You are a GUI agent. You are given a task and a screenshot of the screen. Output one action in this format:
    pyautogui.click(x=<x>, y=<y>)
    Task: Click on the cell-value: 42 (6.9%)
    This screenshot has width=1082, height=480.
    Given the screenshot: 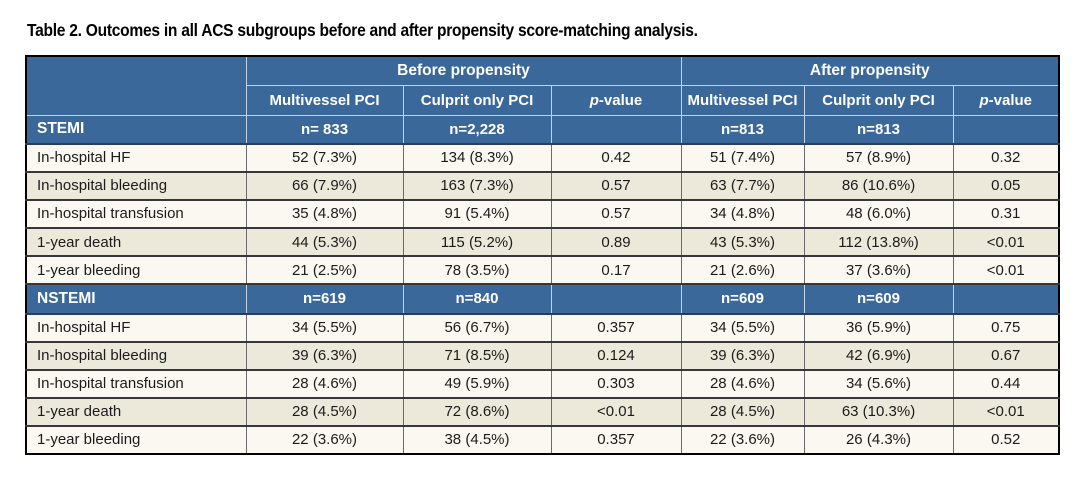 What is the action you would take?
    pyautogui.click(x=878, y=355)
    